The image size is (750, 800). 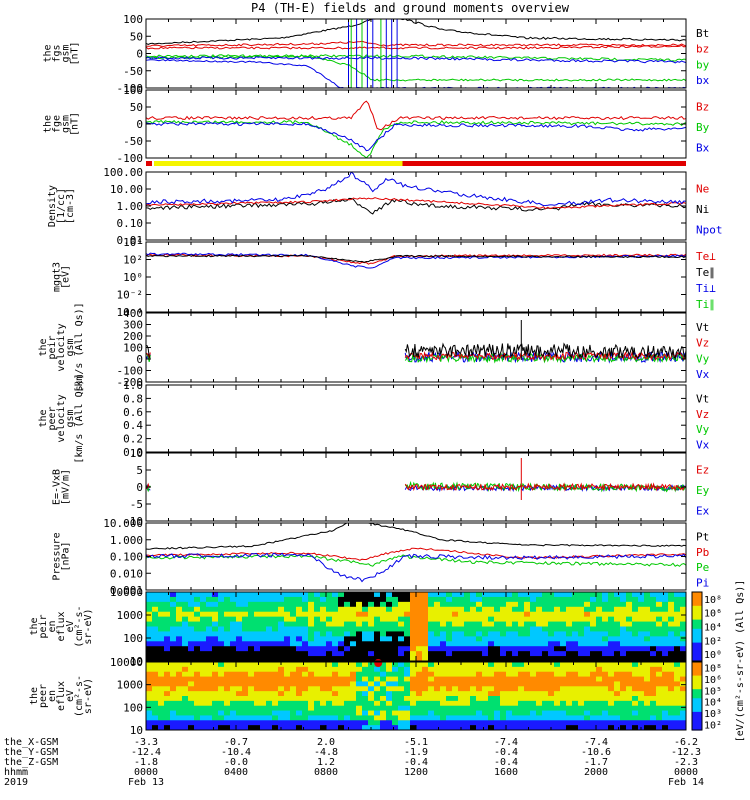 What do you see at coordinates (130, 223) in the screenshot?
I see `y-tick-label: 0.10` at bounding box center [130, 223].